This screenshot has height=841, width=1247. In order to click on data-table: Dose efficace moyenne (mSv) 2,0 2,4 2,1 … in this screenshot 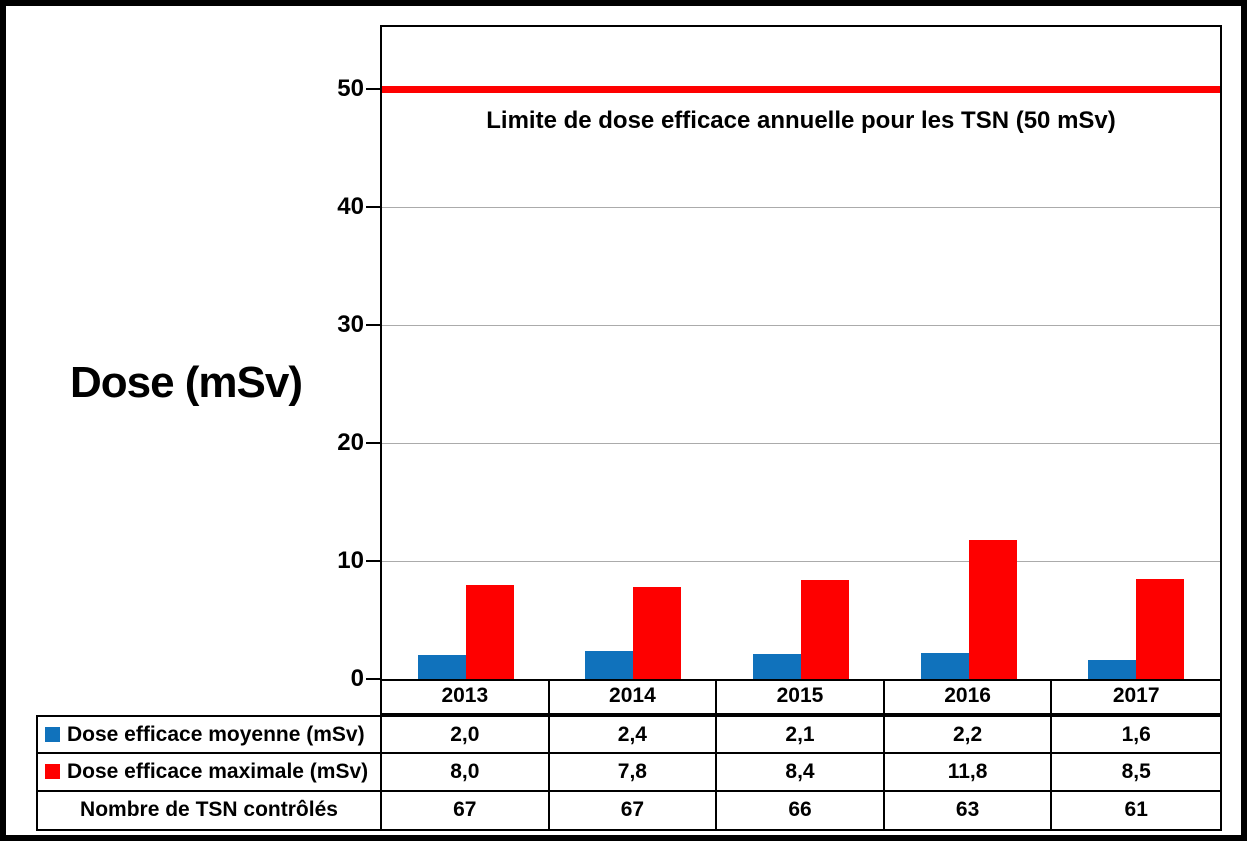, I will do `click(629, 773)`.